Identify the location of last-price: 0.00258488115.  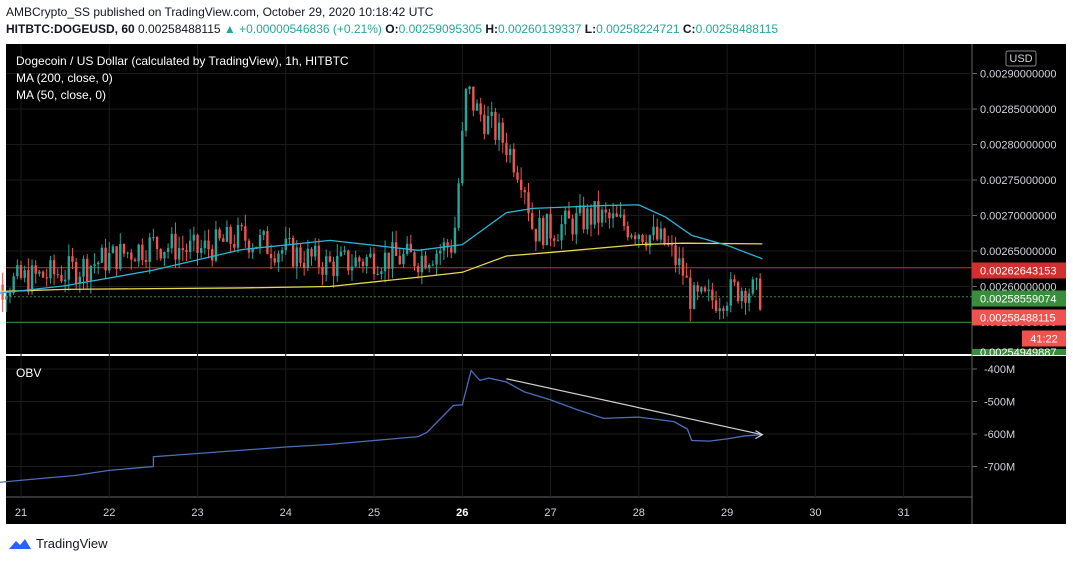
(179, 29).